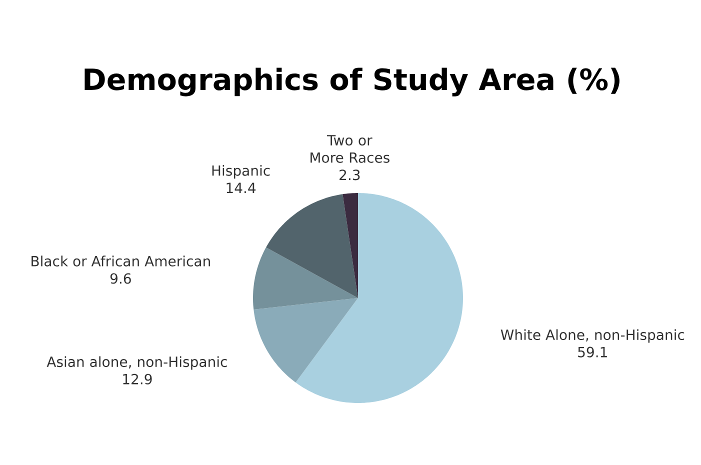 The height and width of the screenshot is (465, 701). Describe the element at coordinates (352, 82) in the screenshot. I see `chart-title: Demographics of Study Area (%)` at that location.